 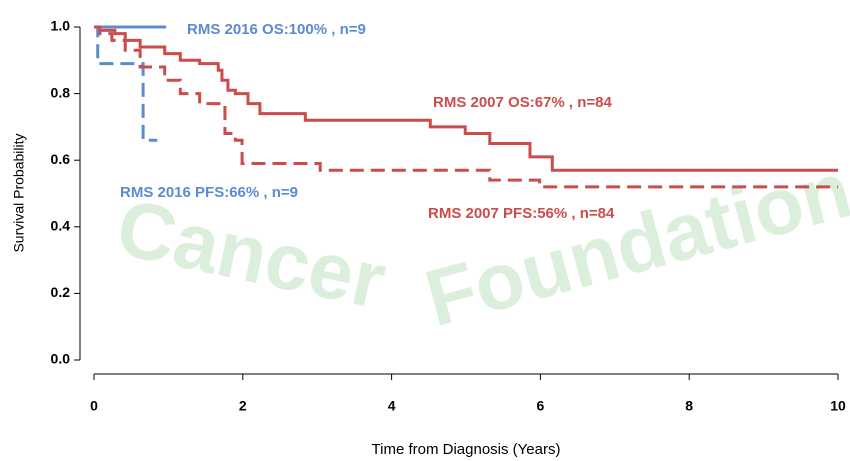 I want to click on y-axis-label: Survival Probability, so click(x=19, y=192).